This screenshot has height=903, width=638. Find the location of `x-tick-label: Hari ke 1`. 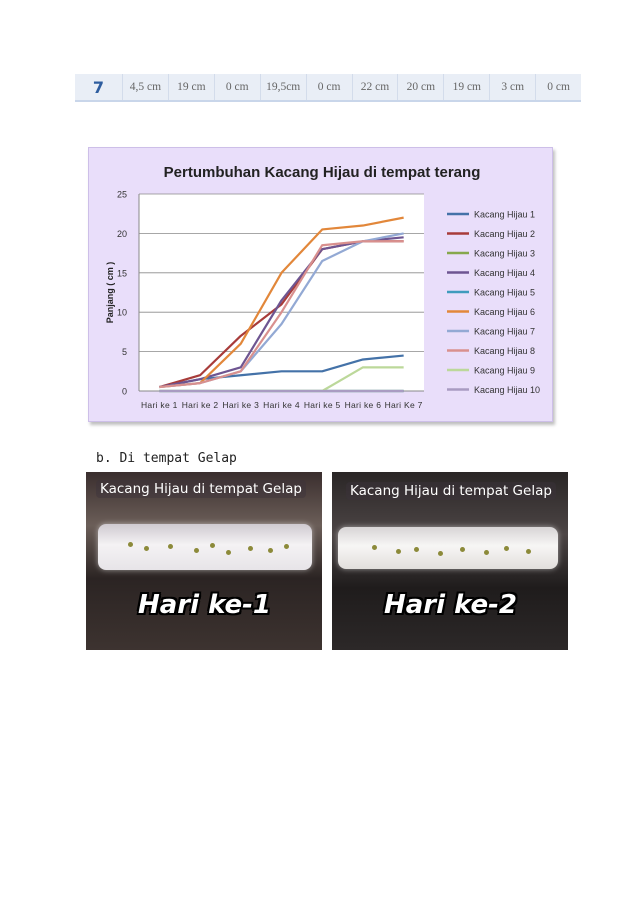

x-tick-label: Hari ke 1 is located at coordinates (159, 405).